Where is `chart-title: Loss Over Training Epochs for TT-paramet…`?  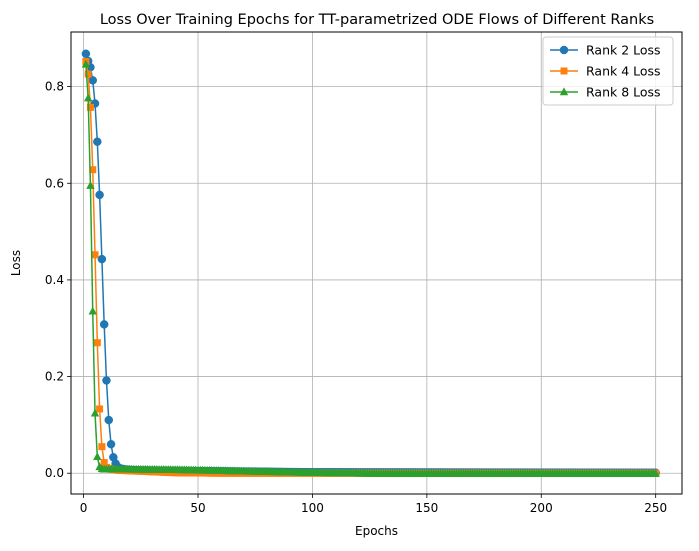
chart-title: Loss Over Training Epochs for TT-paramet… is located at coordinates (377, 20).